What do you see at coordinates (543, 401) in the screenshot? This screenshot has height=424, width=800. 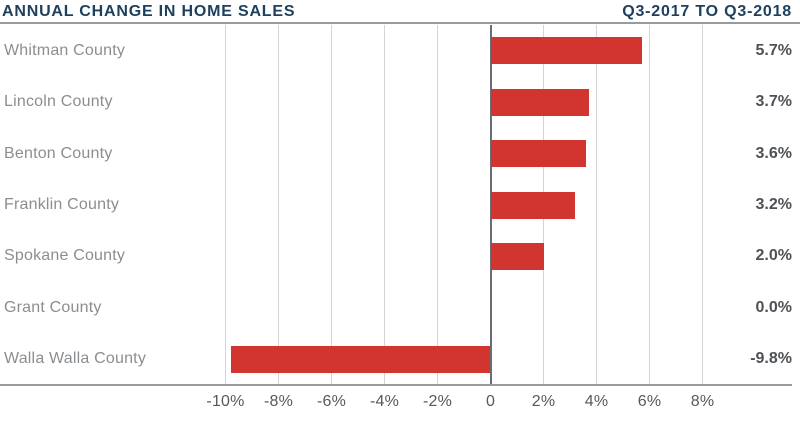 I see `tick-label: 2%` at bounding box center [543, 401].